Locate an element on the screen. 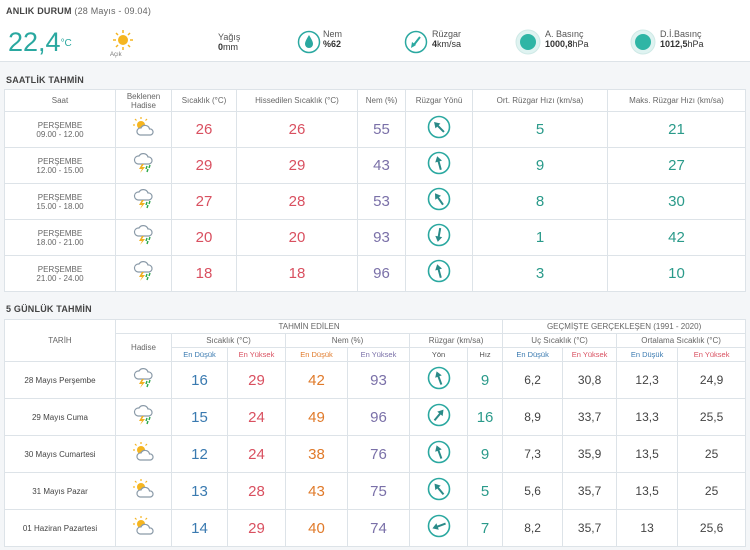 Image resolution: width=750 pixels, height=550 pixels. hourly-row: PERŞEMBE 09.00 - 12.00 26 26 55 5 21 is located at coordinates (375, 129).